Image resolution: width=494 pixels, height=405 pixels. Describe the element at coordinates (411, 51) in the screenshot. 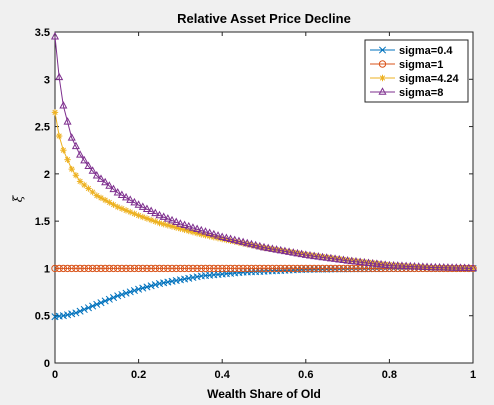

I see `legend-item: sigma=0.4` at that location.